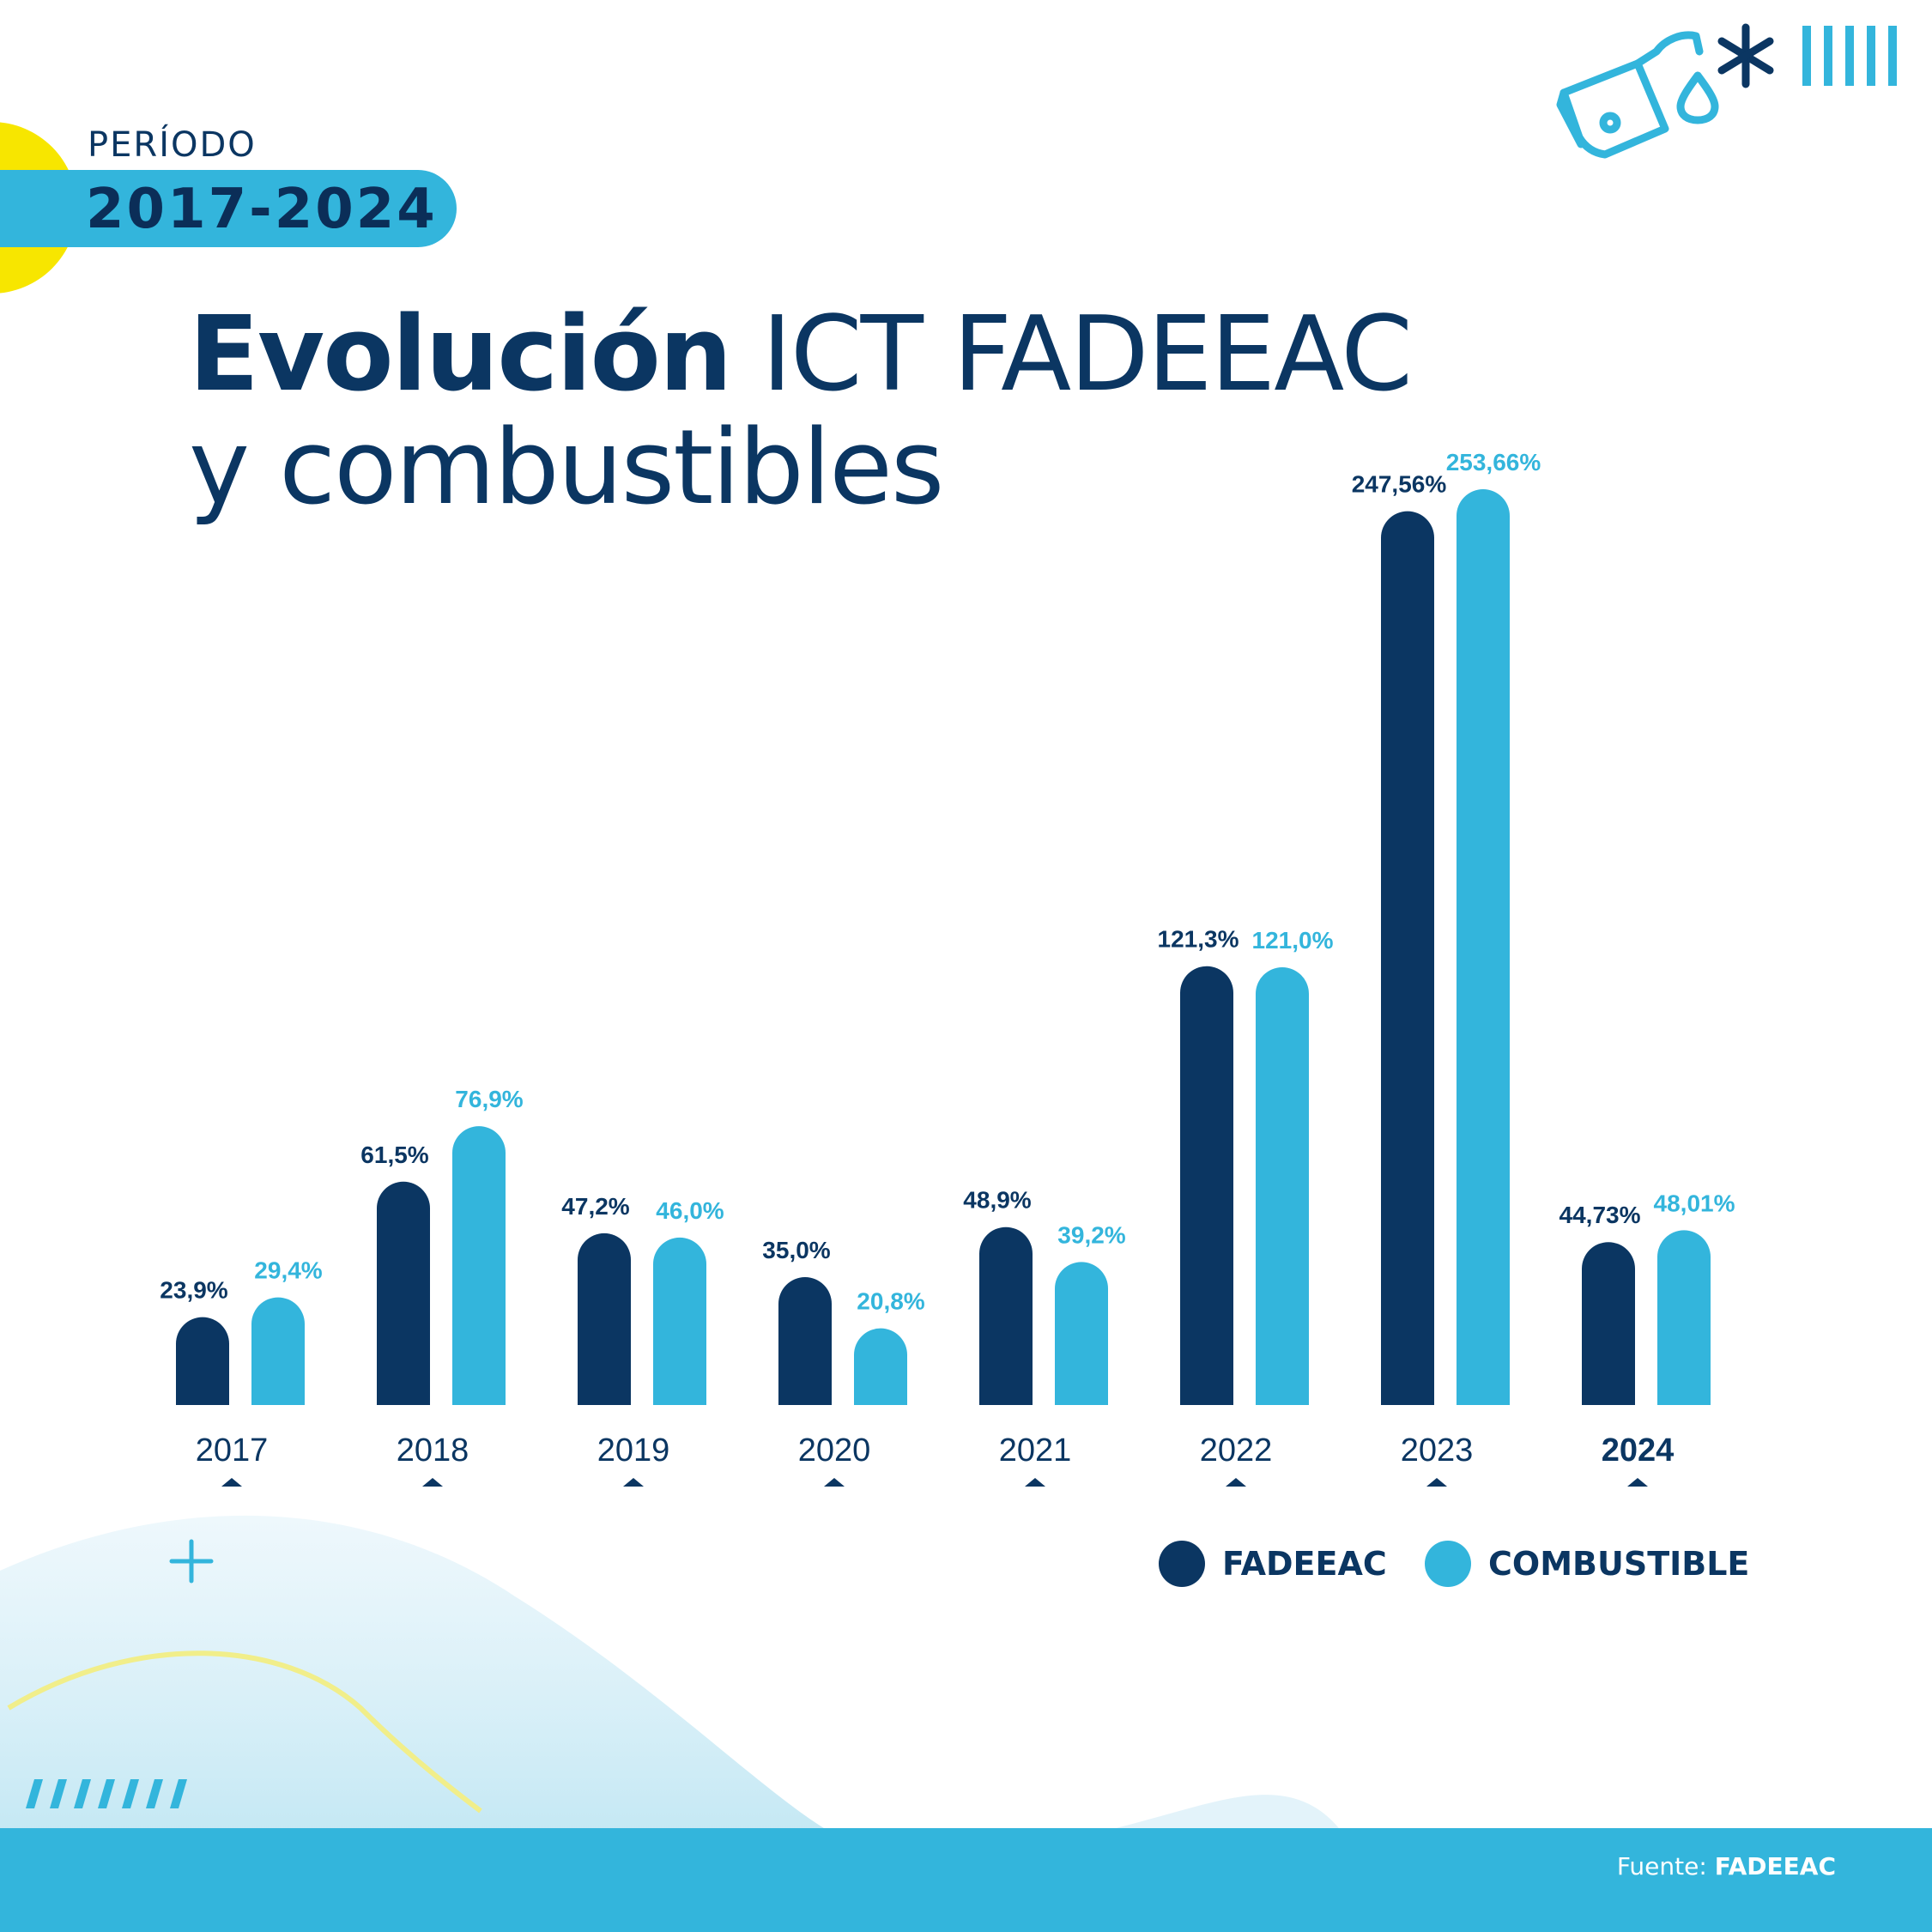 The height and width of the screenshot is (1932, 1932). What do you see at coordinates (1036, 1450) in the screenshot?
I see `x-tick-label-2021: 2021` at bounding box center [1036, 1450].